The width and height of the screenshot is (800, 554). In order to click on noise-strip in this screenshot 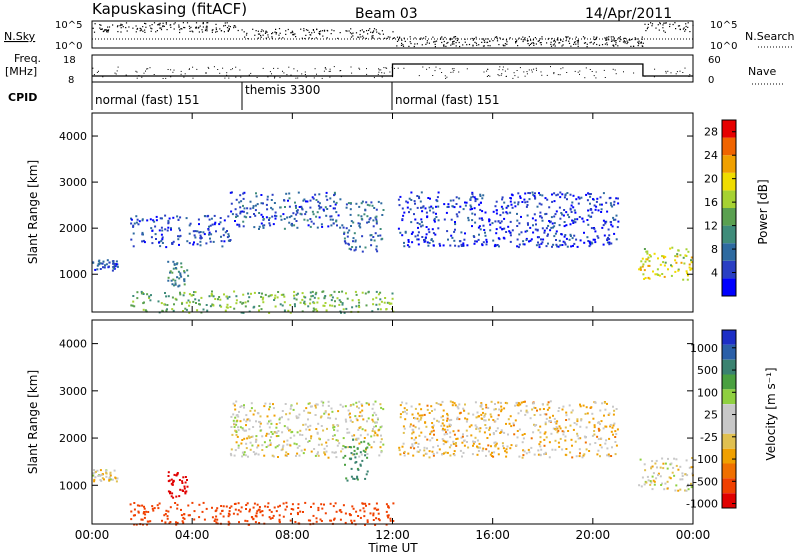, I will do `click(393, 35)`.